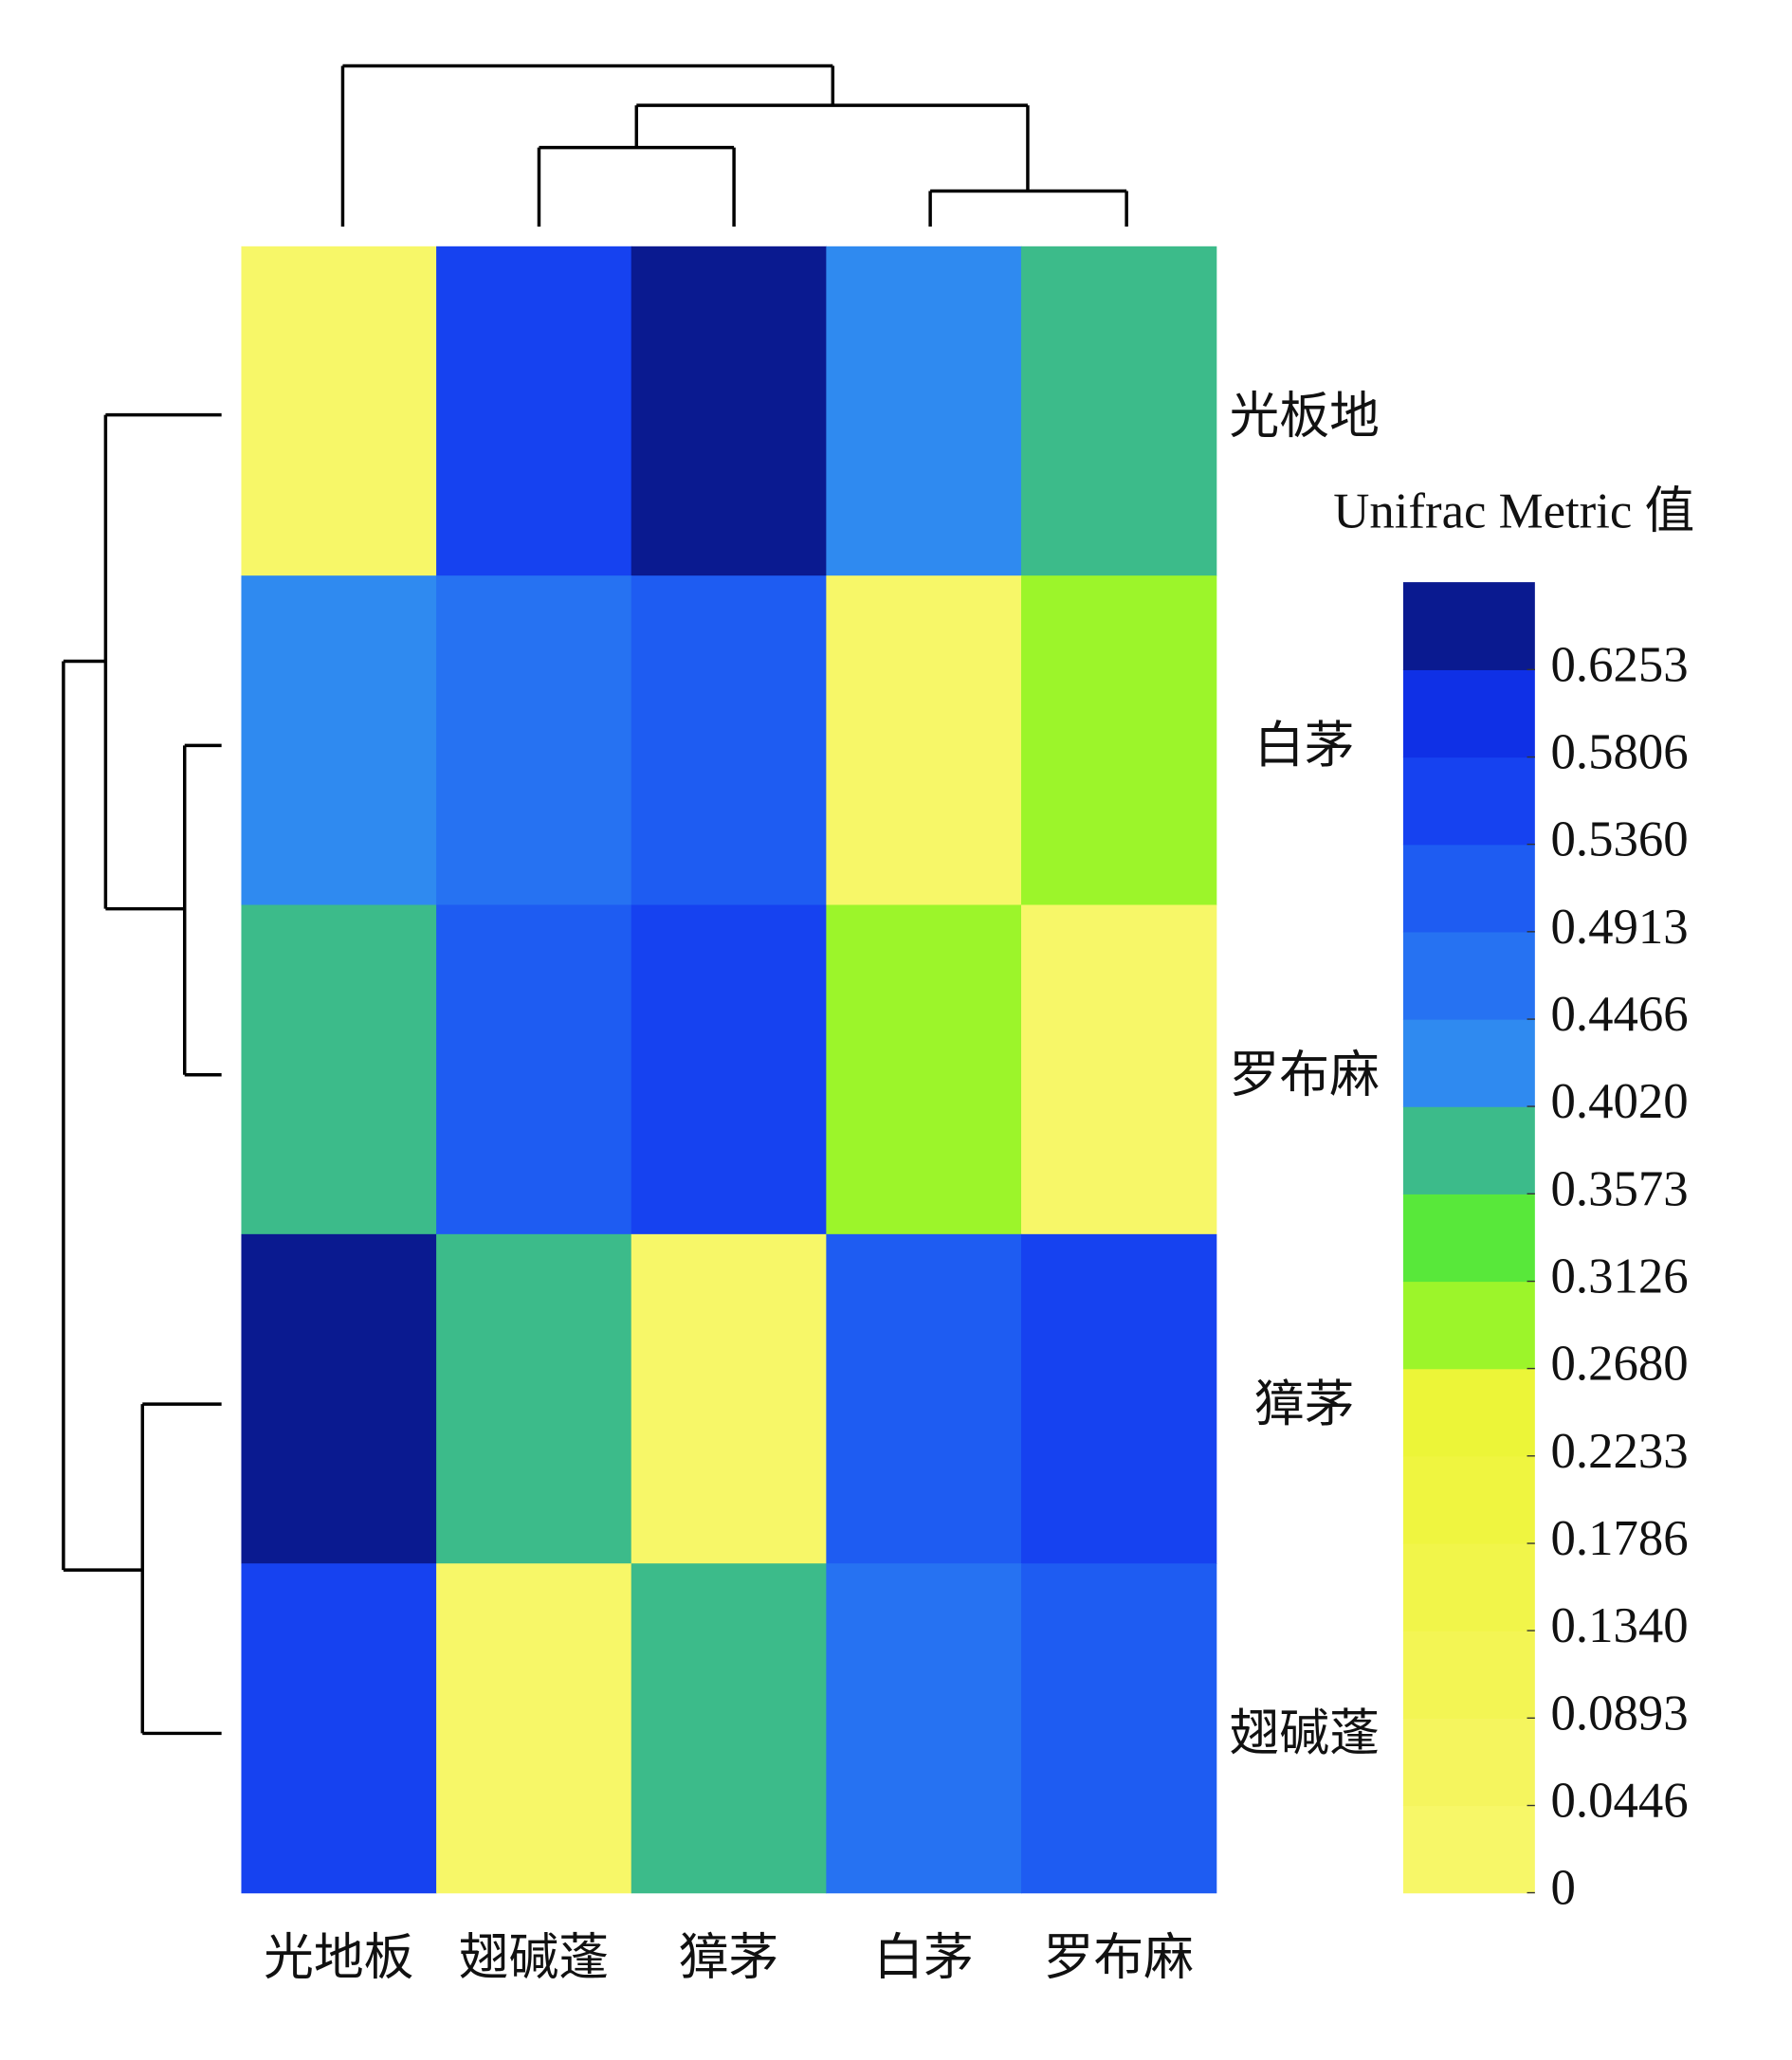  What do you see at coordinates (1620, 1625) in the screenshot?
I see `colorbar-tick-label: 0.1340` at bounding box center [1620, 1625].